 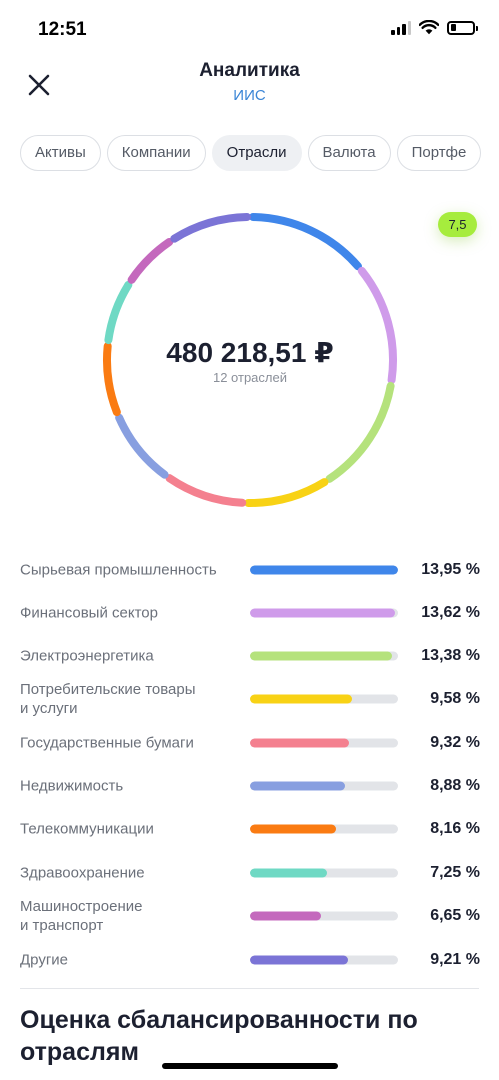 What do you see at coordinates (429, 27) in the screenshot?
I see `wifi-icon` at bounding box center [429, 27].